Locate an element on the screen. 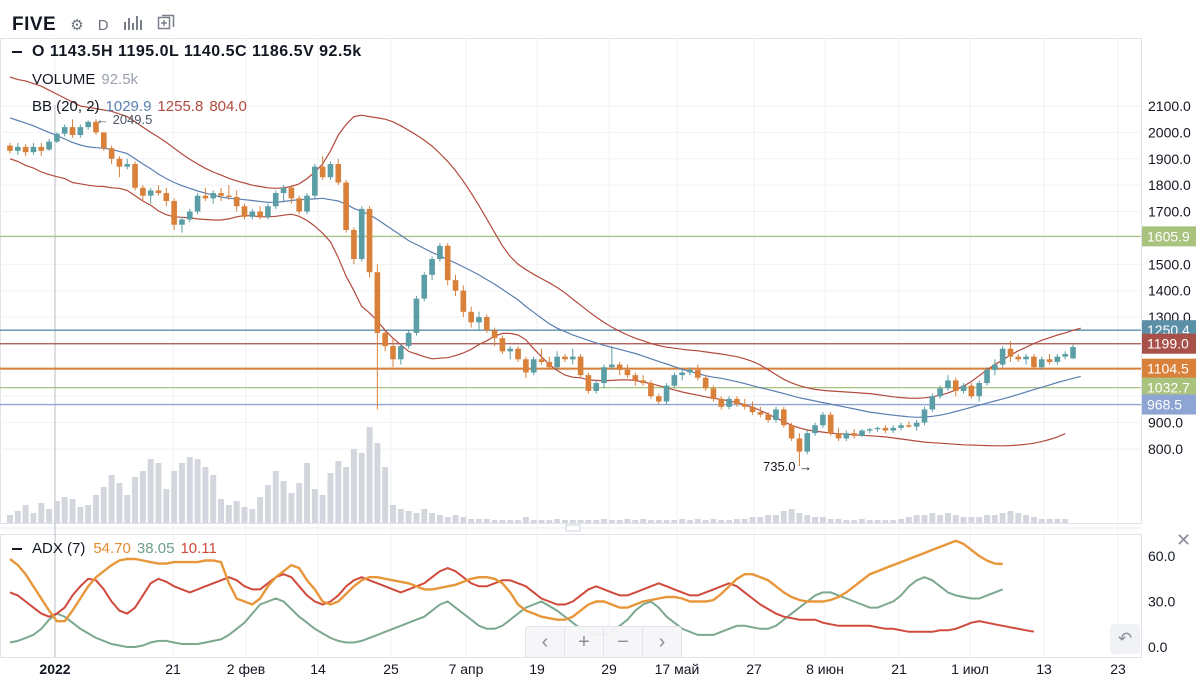 The width and height of the screenshot is (1200, 681). zoom-out-icon: − is located at coordinates (623, 642).